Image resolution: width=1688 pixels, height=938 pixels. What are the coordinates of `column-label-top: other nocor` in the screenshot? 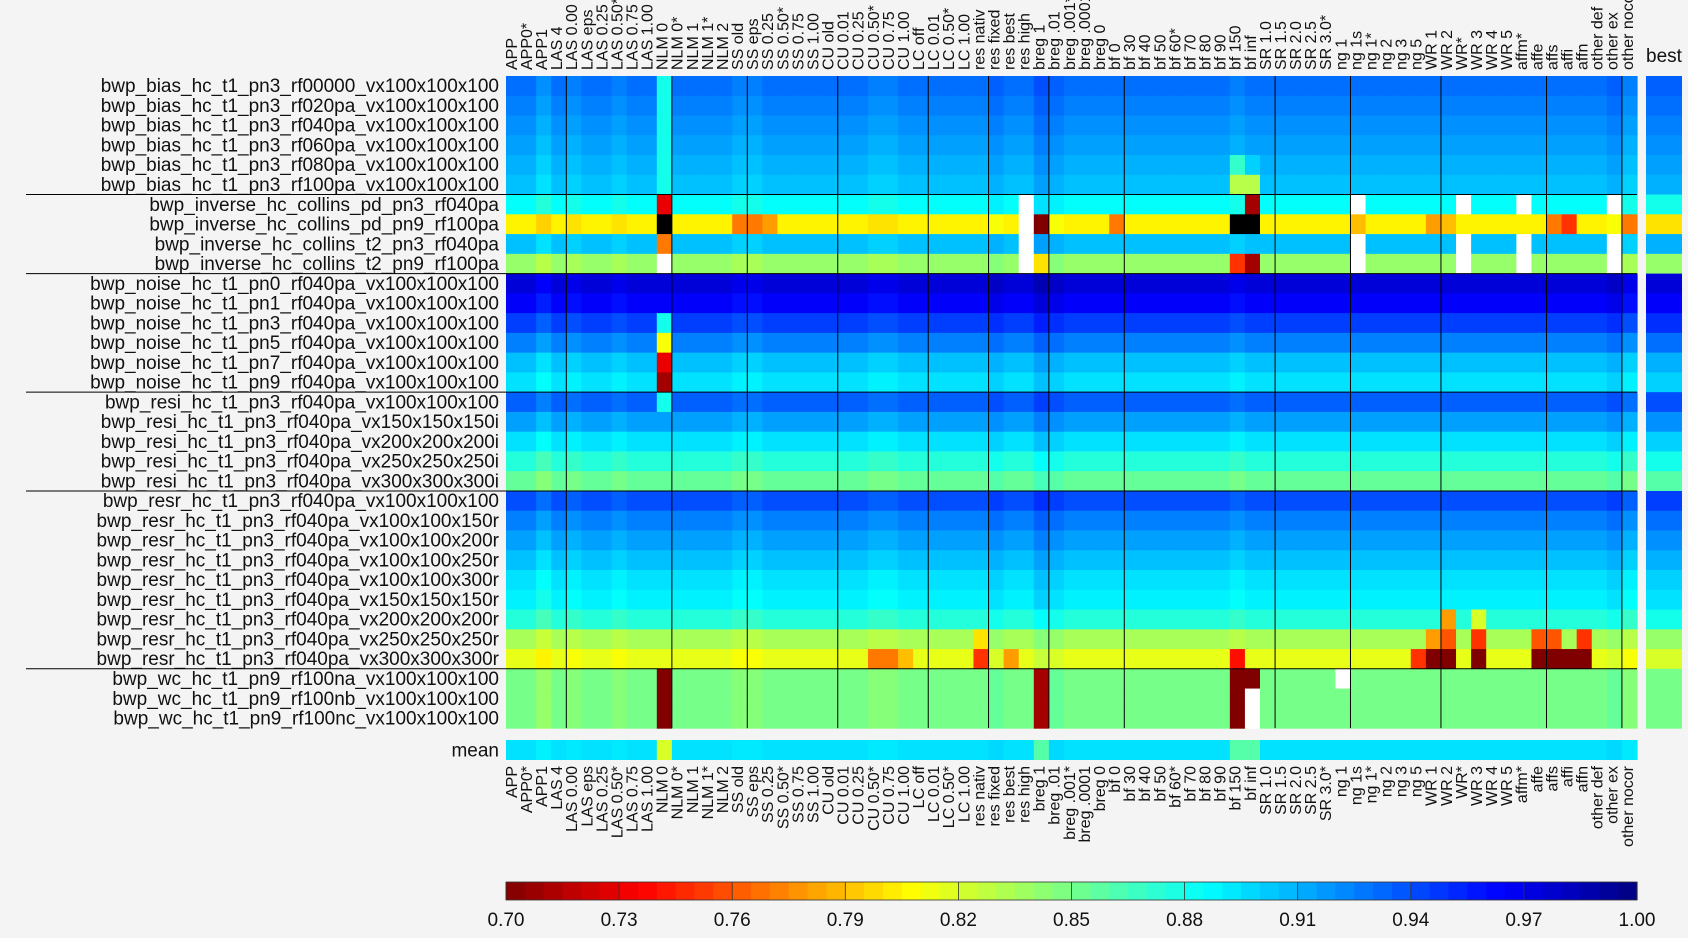 It's located at (1628, 35).